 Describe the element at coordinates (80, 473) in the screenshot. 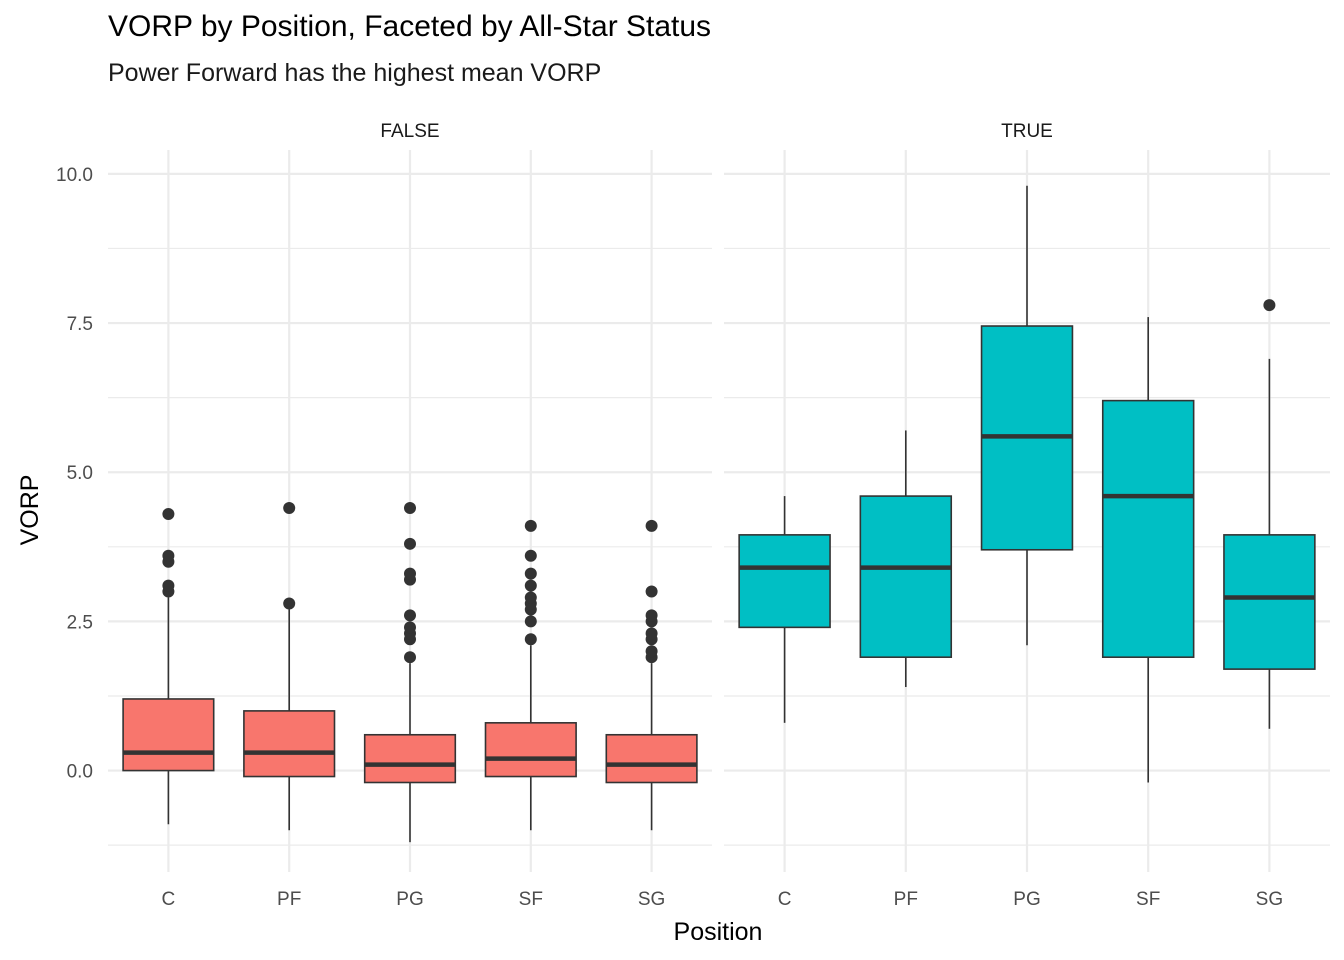

I see `y-tick-label: 5.0` at that location.